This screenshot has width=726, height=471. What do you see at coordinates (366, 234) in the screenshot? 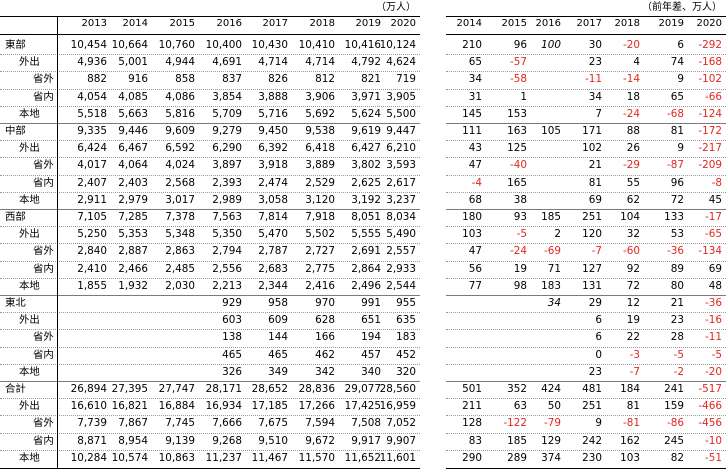
I see `cell-value: 5,555` at bounding box center [366, 234].